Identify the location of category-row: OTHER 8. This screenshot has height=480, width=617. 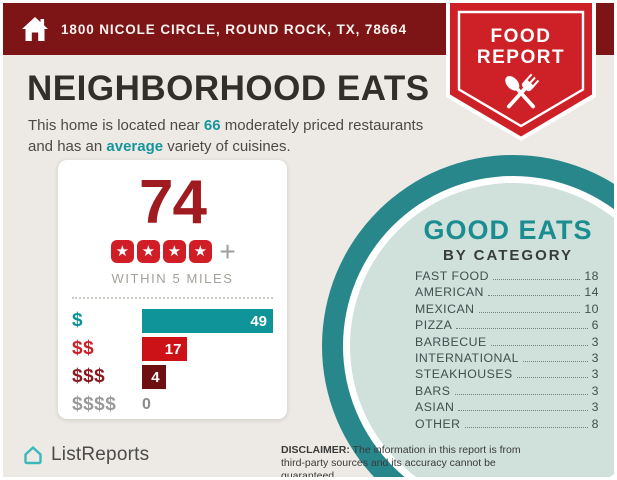
(507, 425).